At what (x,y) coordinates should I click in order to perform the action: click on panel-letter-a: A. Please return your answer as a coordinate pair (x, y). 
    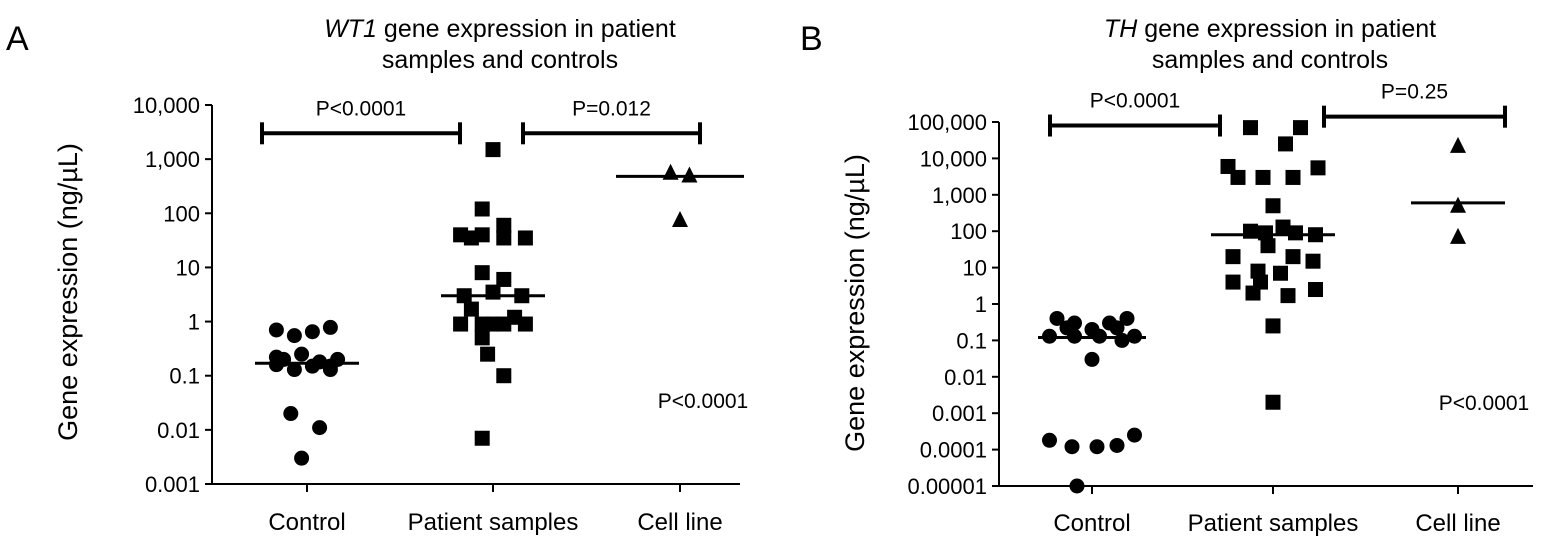
    Looking at the image, I should click on (17, 39).